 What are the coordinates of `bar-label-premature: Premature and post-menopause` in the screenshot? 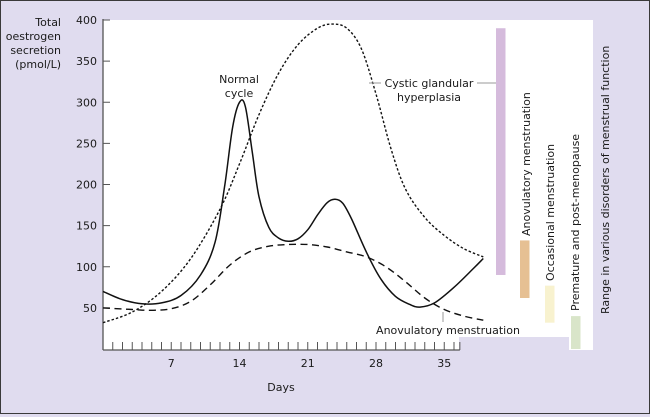 It's located at (575, 222).